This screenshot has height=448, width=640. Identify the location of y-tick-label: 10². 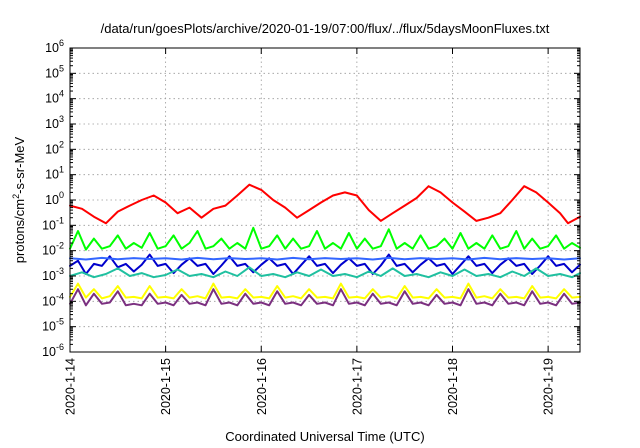
(54, 147).